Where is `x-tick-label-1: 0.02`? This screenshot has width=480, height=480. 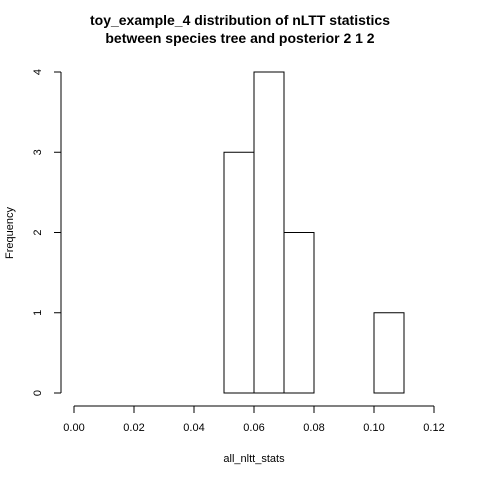
x-tick-label-1: 0.02 is located at coordinates (133, 428).